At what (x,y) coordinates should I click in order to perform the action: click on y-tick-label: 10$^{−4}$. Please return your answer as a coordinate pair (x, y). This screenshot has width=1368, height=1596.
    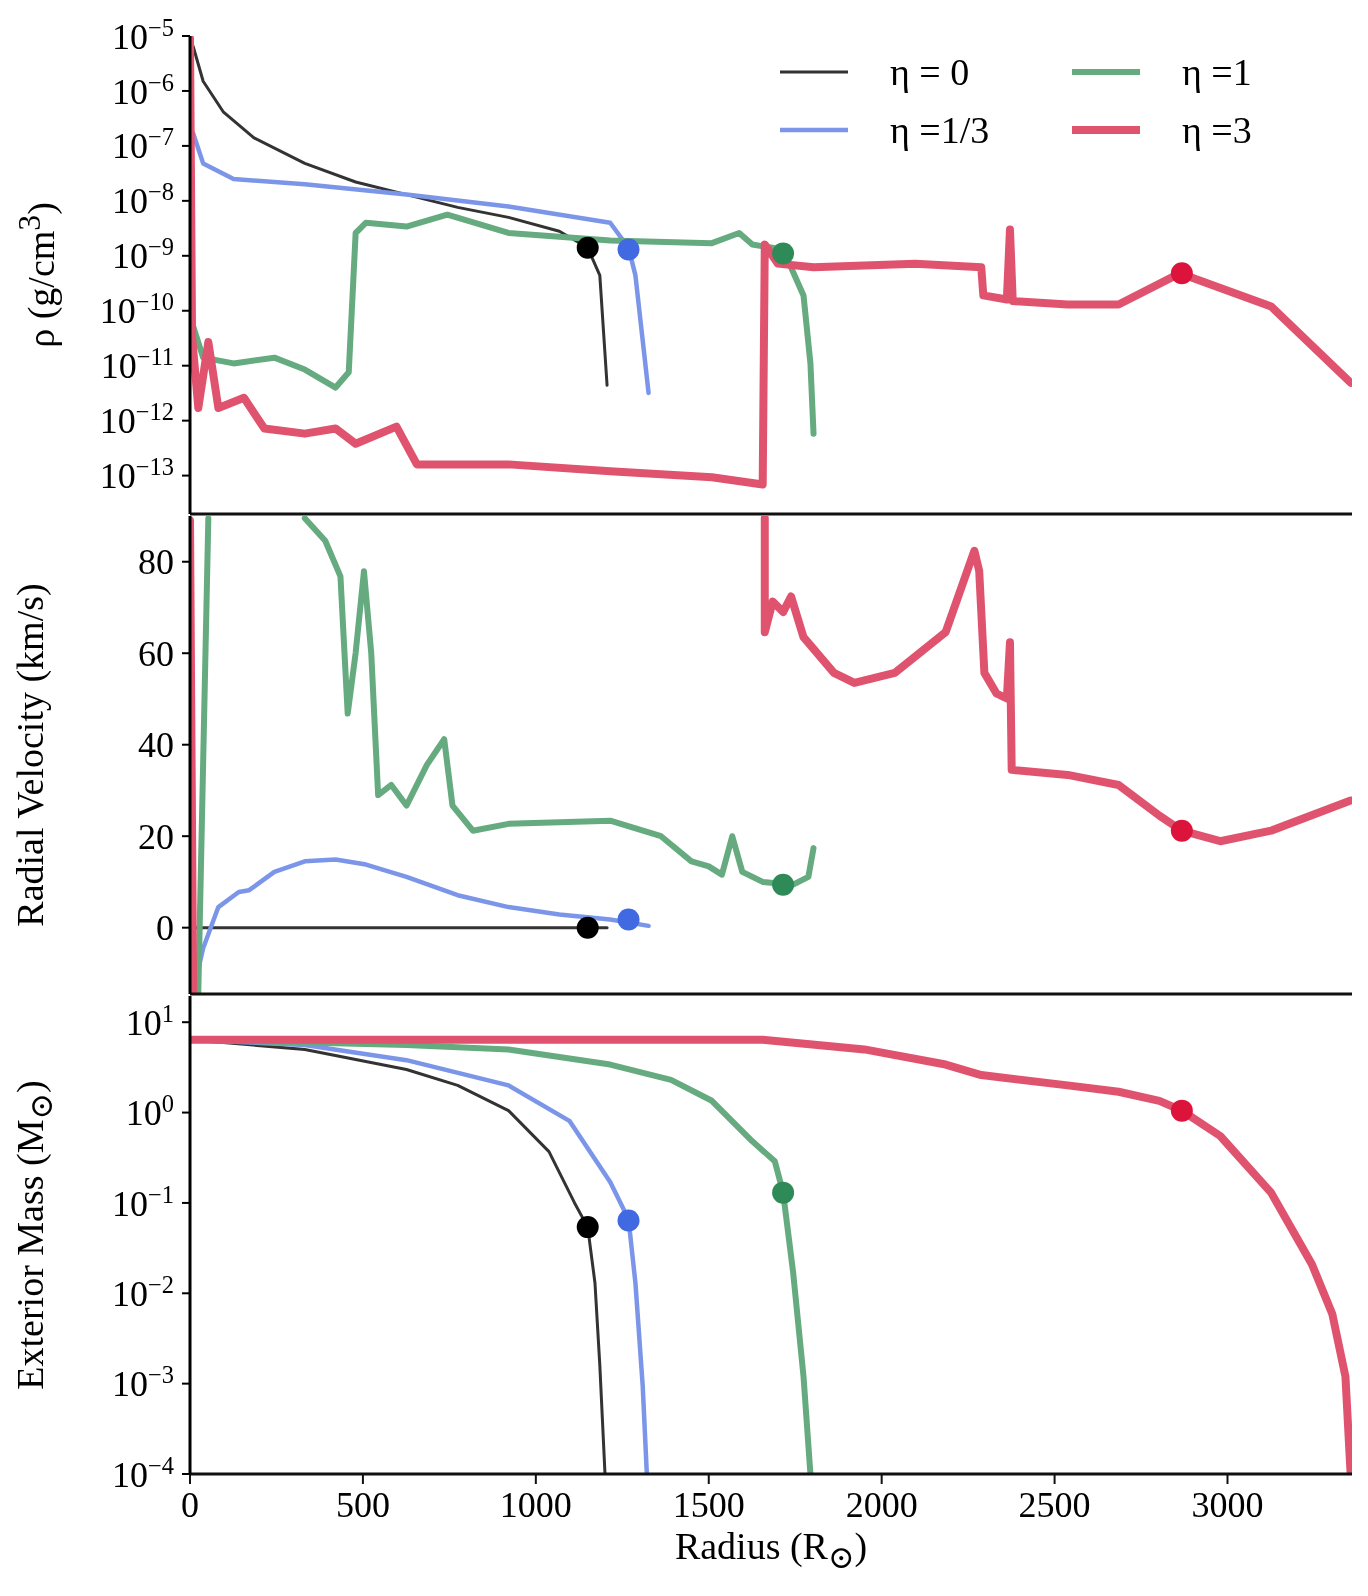
    Looking at the image, I should click on (142, 1473).